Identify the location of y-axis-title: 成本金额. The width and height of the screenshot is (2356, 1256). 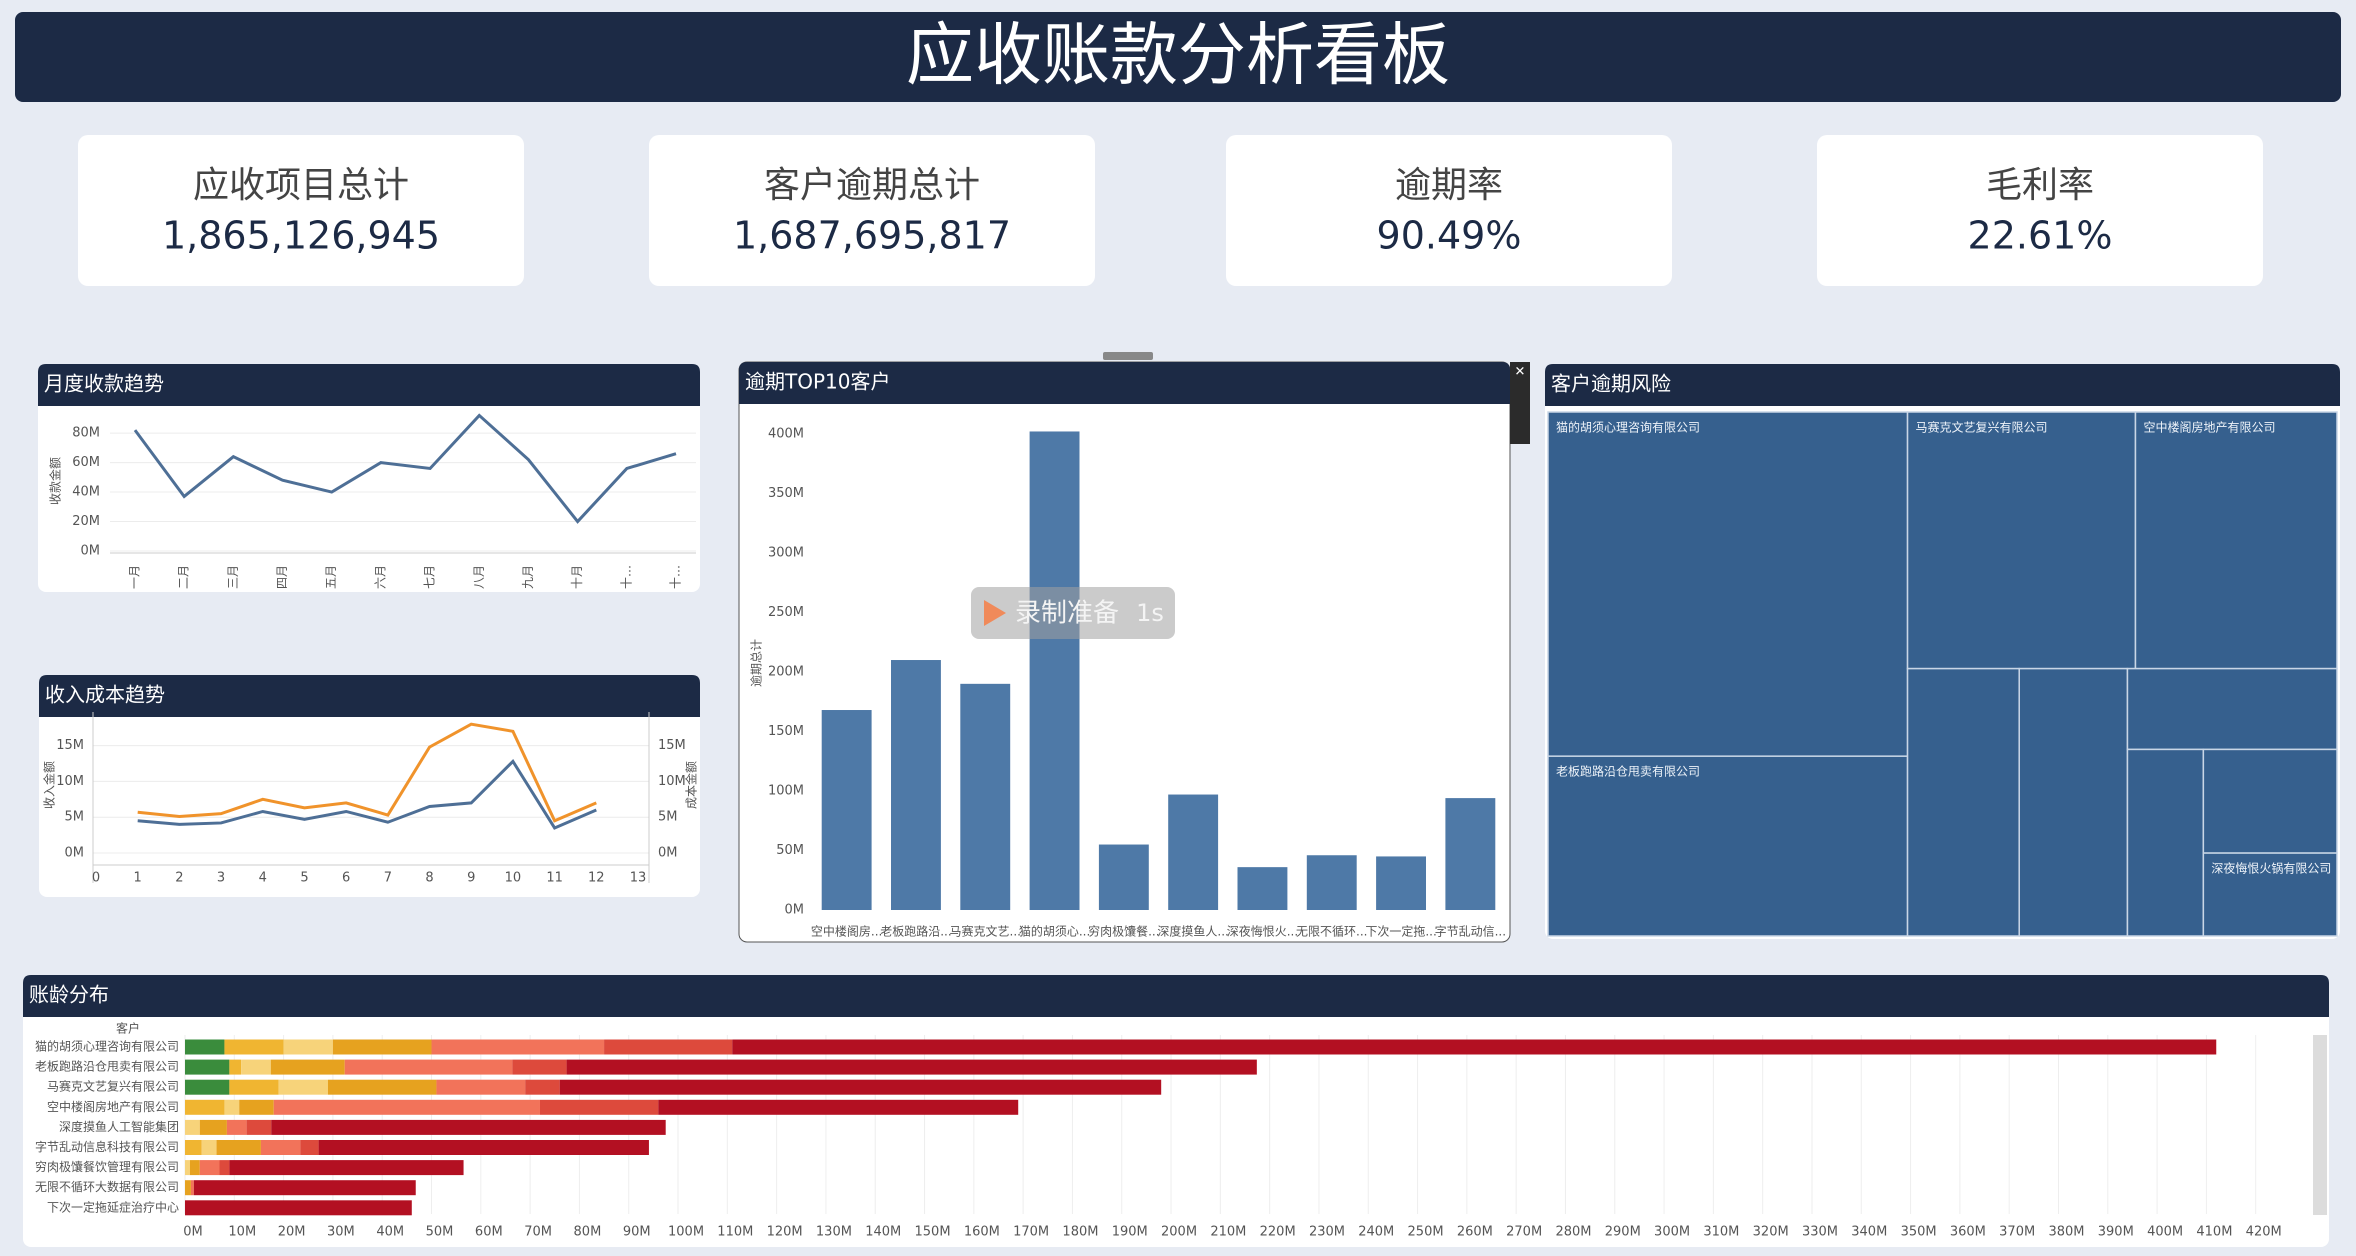
(691, 785).